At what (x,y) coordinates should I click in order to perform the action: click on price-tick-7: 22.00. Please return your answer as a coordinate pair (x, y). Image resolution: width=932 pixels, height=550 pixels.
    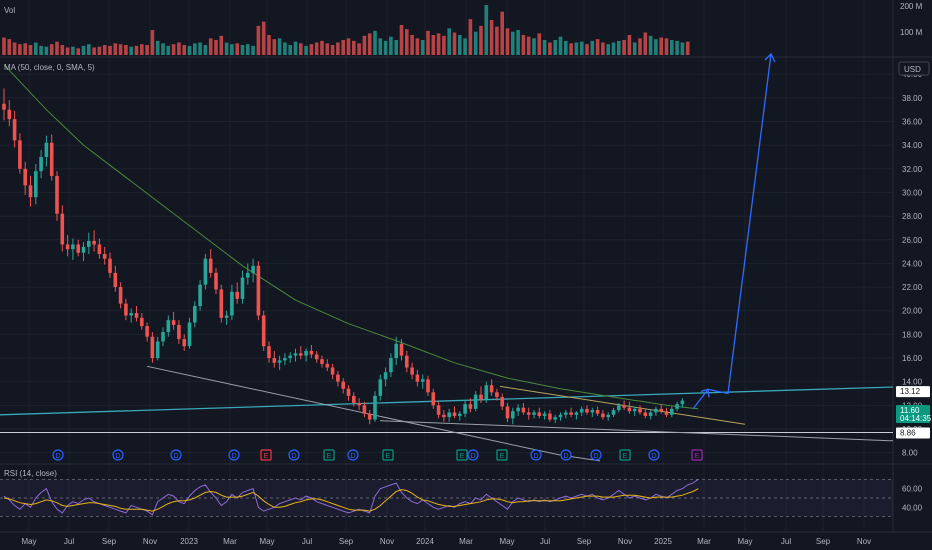
    Looking at the image, I should click on (912, 287).